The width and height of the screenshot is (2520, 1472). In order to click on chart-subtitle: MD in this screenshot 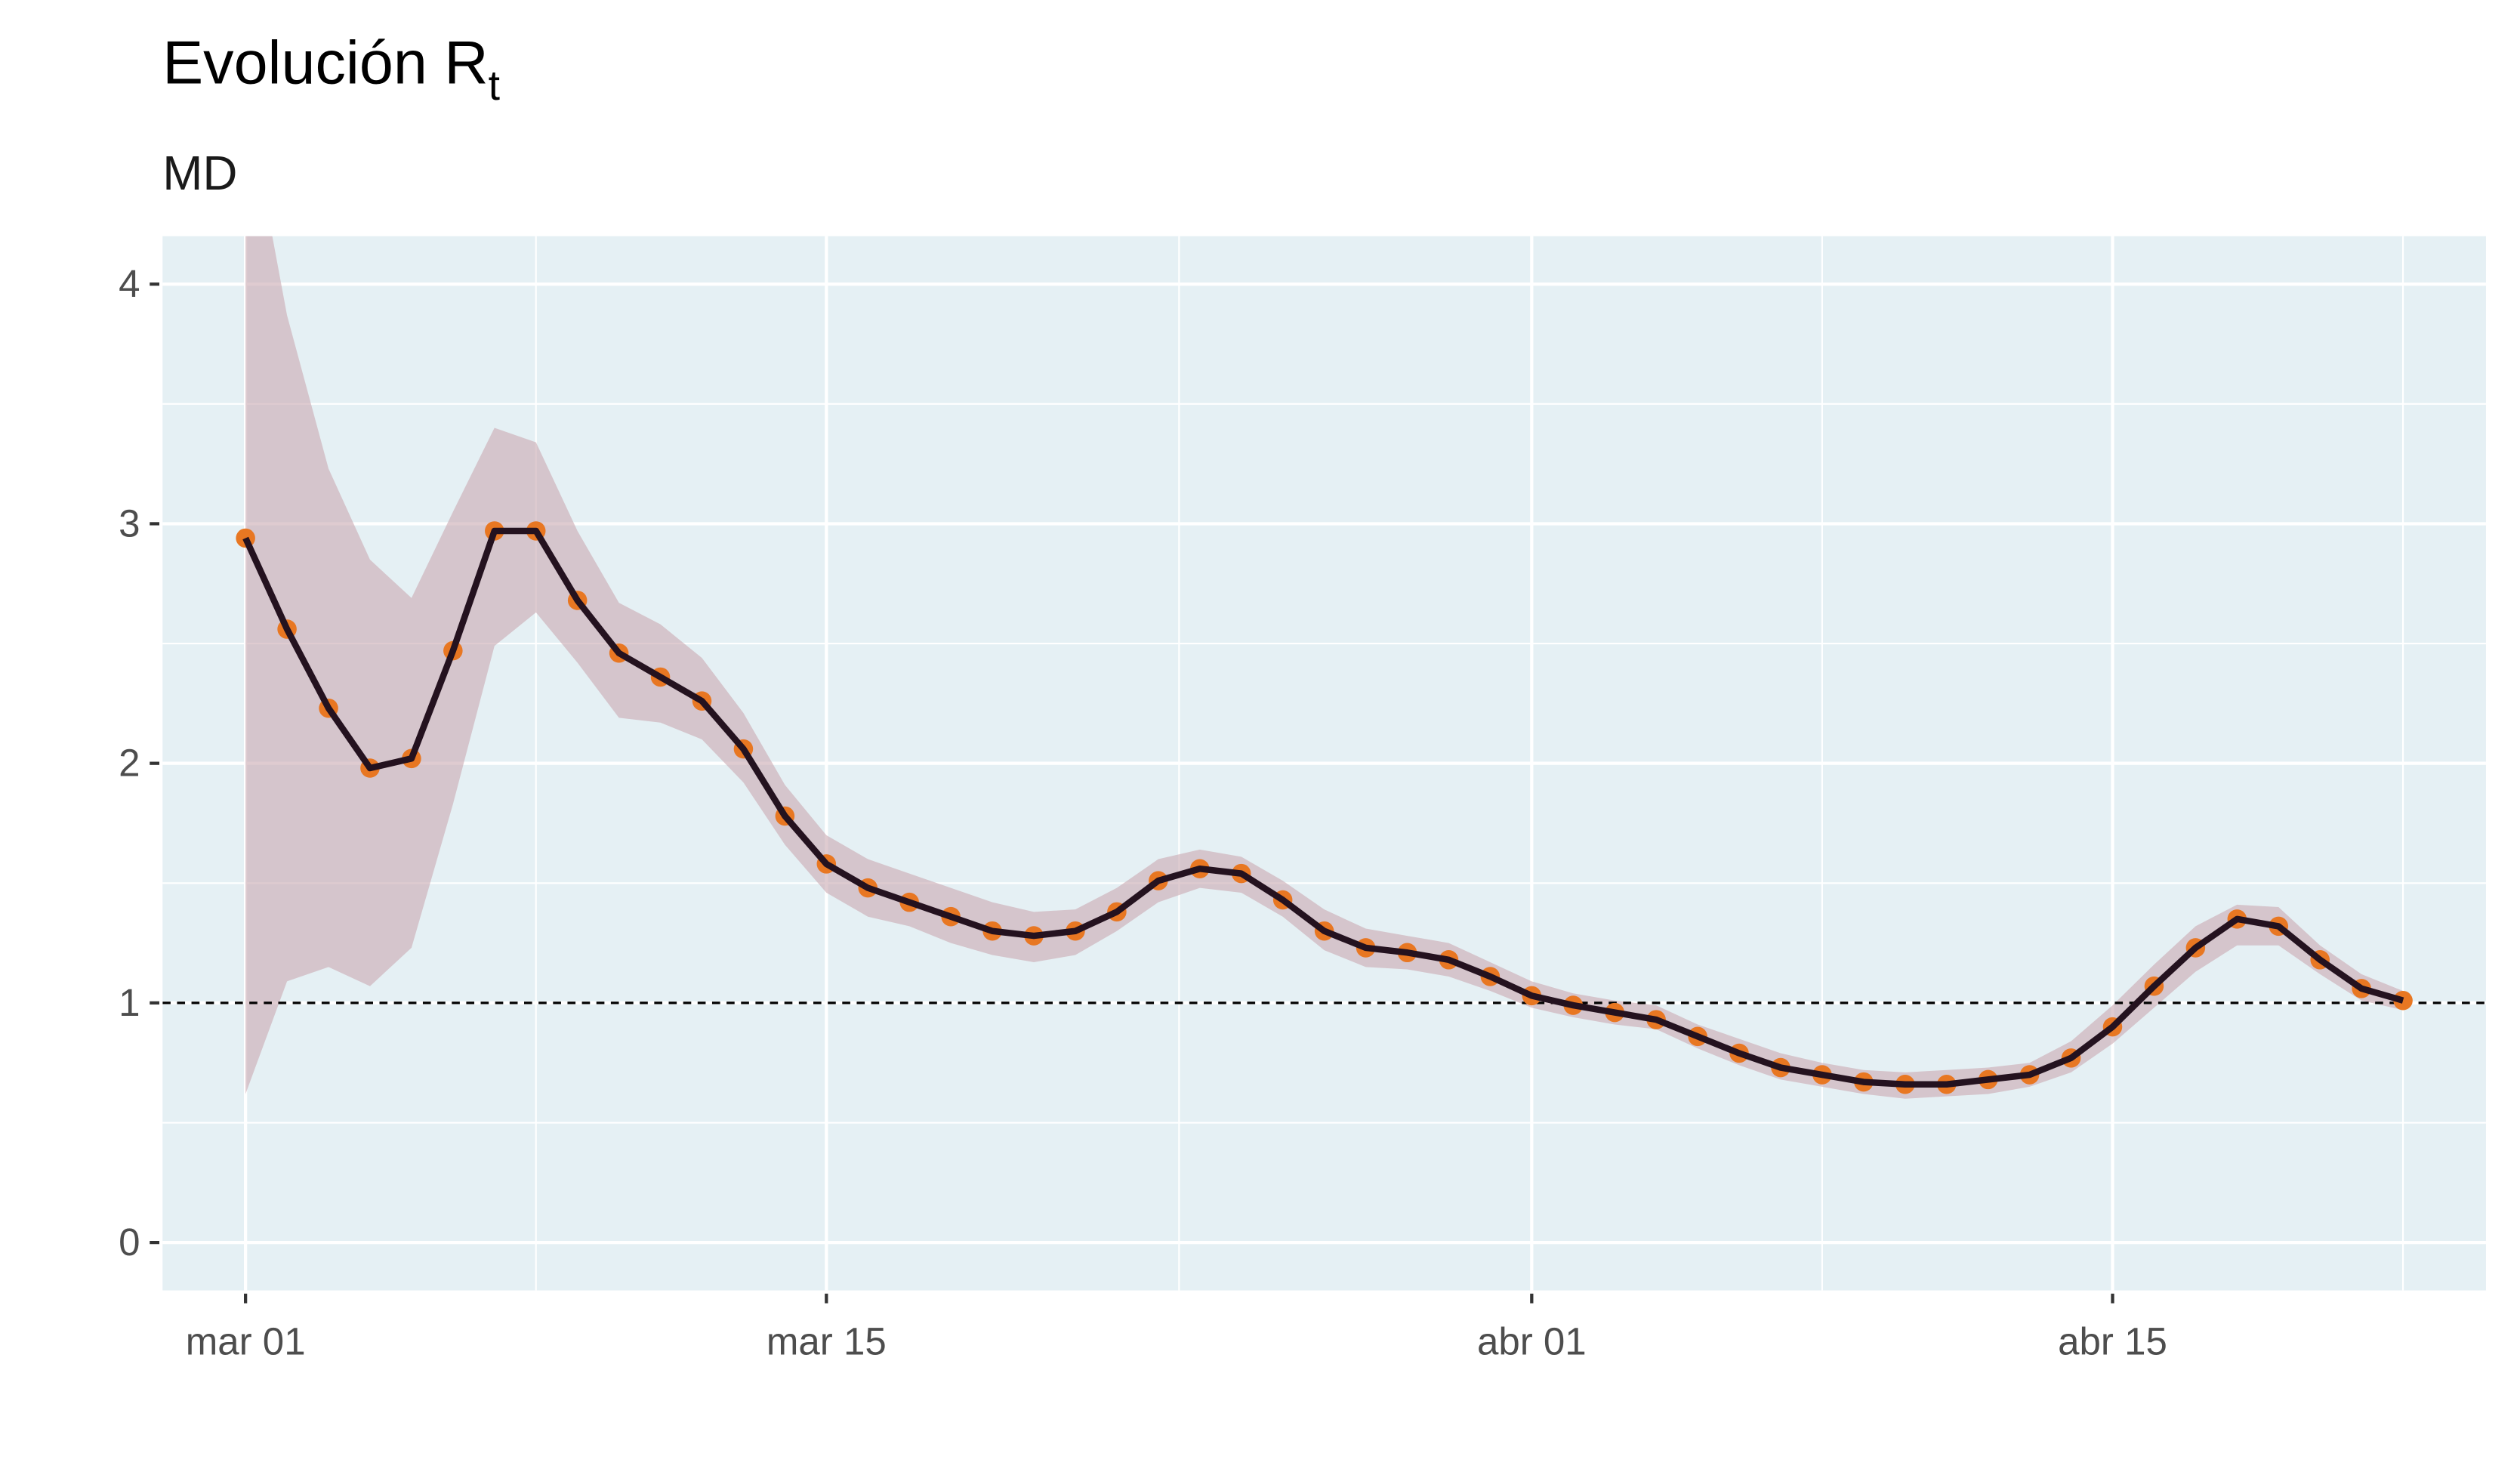, I will do `click(199, 173)`.